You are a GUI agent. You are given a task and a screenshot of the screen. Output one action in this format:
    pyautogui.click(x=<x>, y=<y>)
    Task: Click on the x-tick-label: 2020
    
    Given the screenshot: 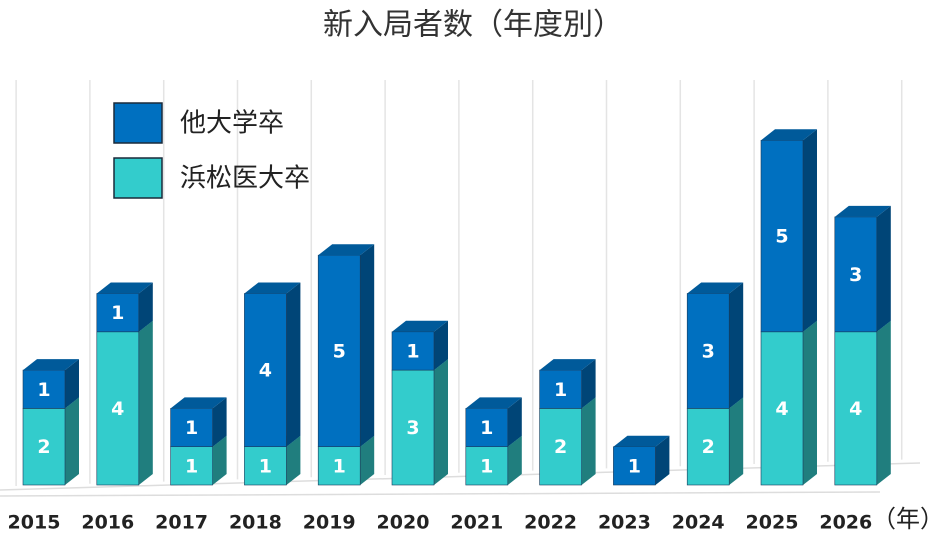 What is the action you would take?
    pyautogui.click(x=403, y=523)
    